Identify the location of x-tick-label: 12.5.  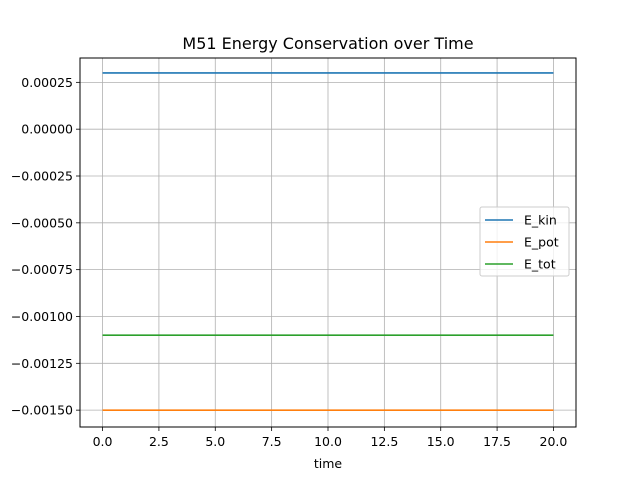
(384, 441).